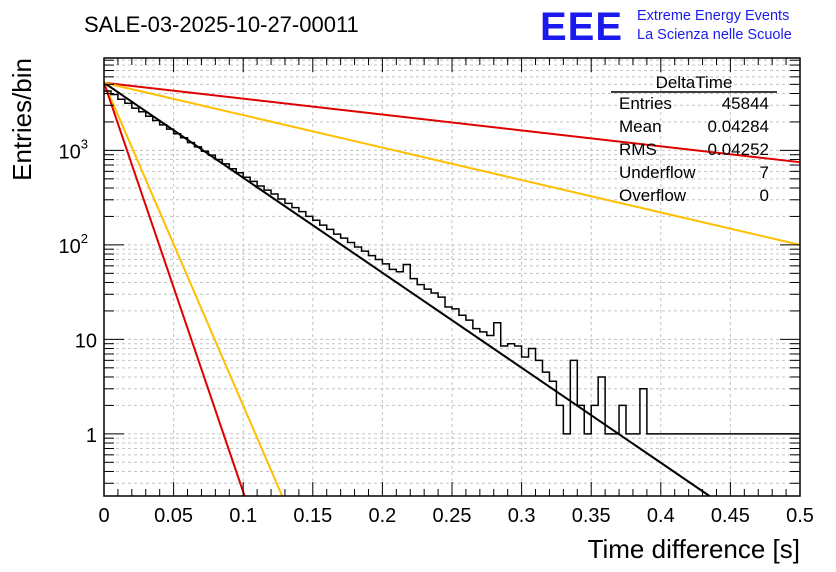  What do you see at coordinates (657, 172) in the screenshot?
I see `stats-row-label: Underflow` at bounding box center [657, 172].